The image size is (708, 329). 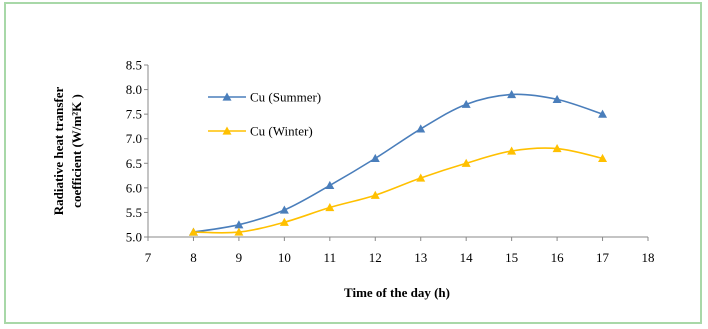 What do you see at coordinates (193, 257) in the screenshot?
I see `x-tick-label: 8` at bounding box center [193, 257].